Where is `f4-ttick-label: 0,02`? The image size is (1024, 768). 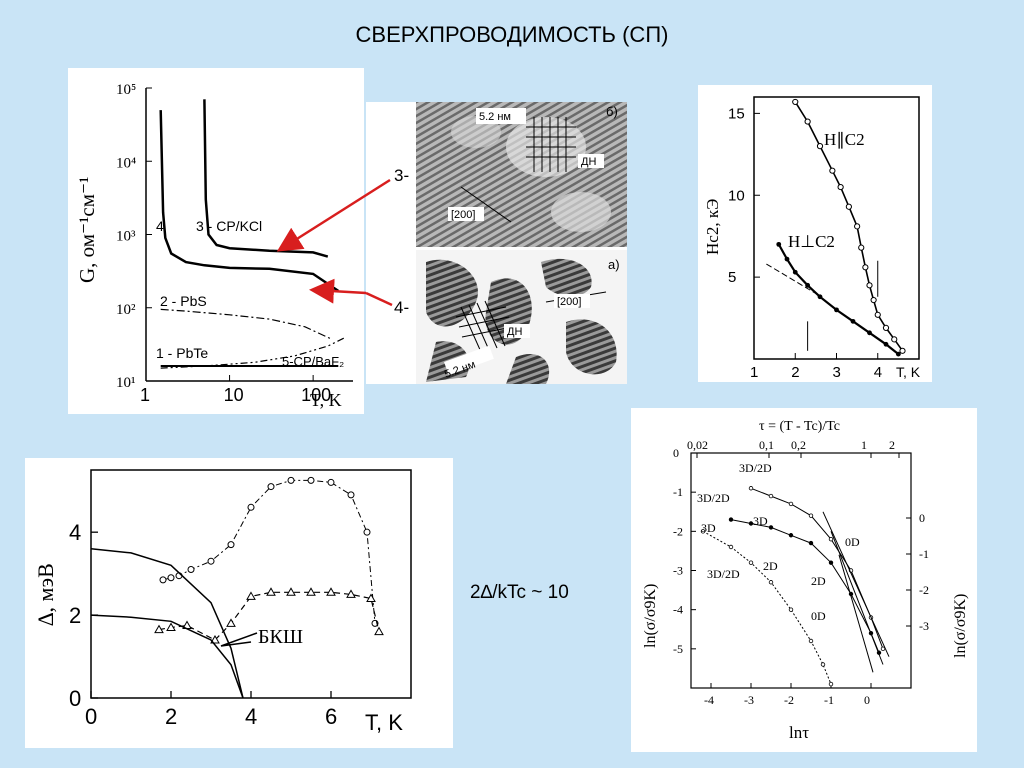 f4-ttick-label: 0,02 is located at coordinates (697, 445).